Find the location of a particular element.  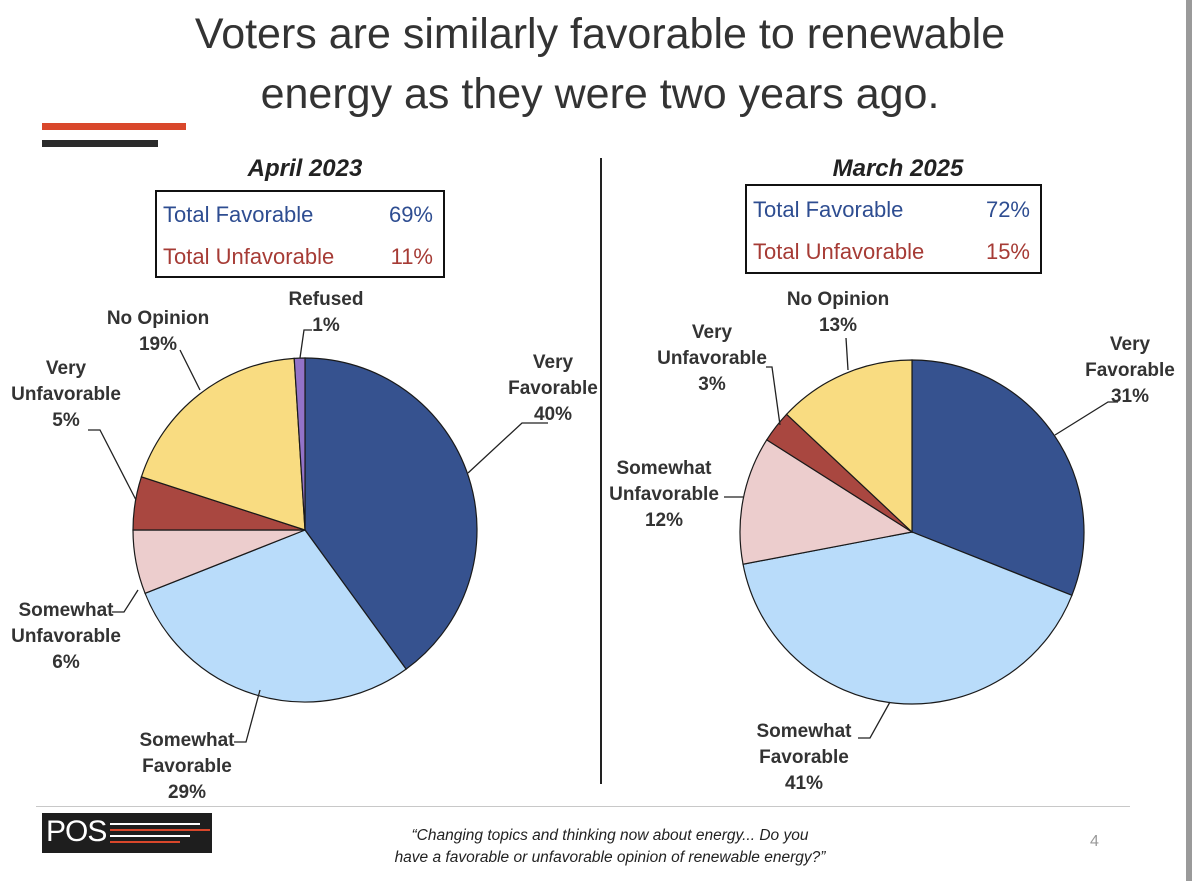

march-2025-leader-no-opinion is located at coordinates (847, 354).